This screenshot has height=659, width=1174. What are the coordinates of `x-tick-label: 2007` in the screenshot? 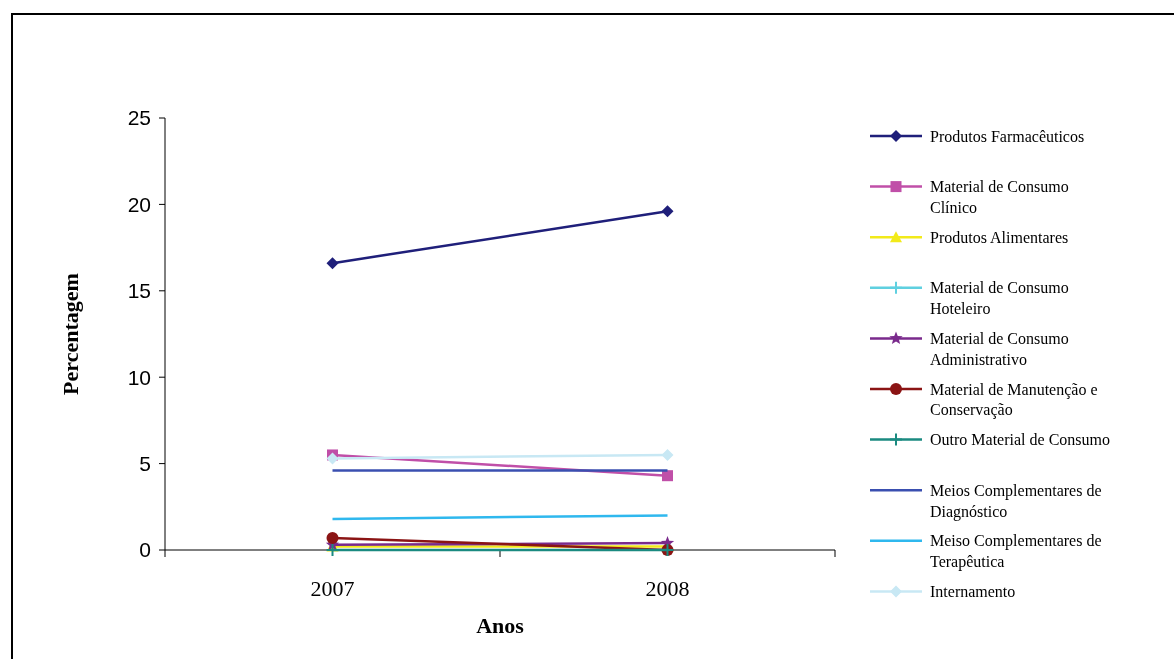 It's located at (332, 588).